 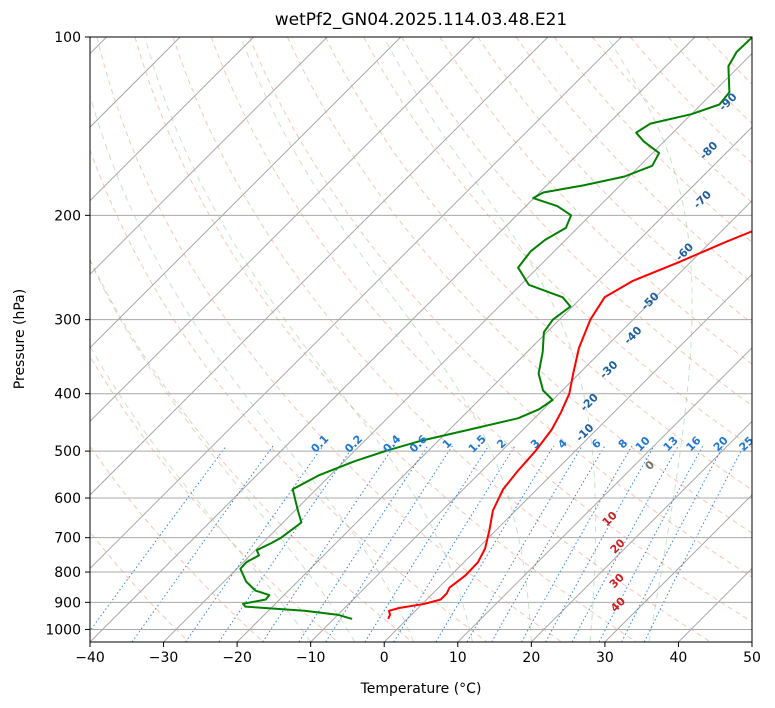 I want to click on x-tick-label: 20, so click(x=531, y=658).